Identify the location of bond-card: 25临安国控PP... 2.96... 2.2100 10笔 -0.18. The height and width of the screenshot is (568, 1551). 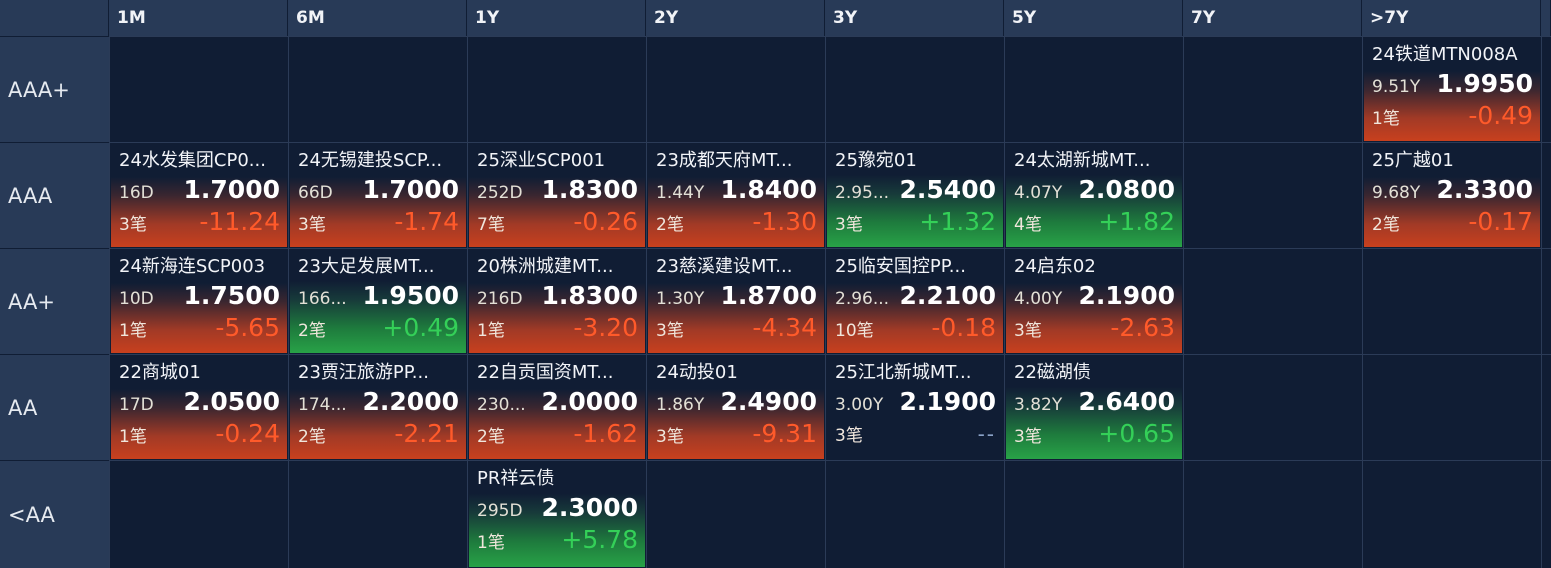
(915, 301).